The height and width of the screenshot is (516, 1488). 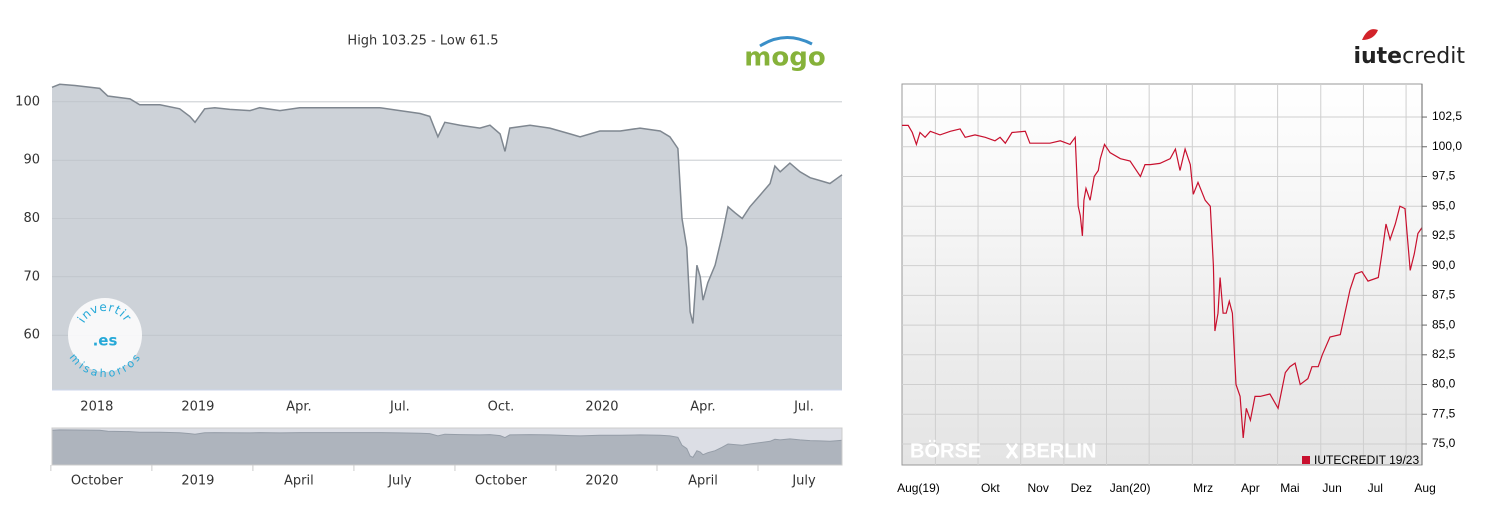 What do you see at coordinates (1370, 34) in the screenshot?
I see `logo-mark` at bounding box center [1370, 34].